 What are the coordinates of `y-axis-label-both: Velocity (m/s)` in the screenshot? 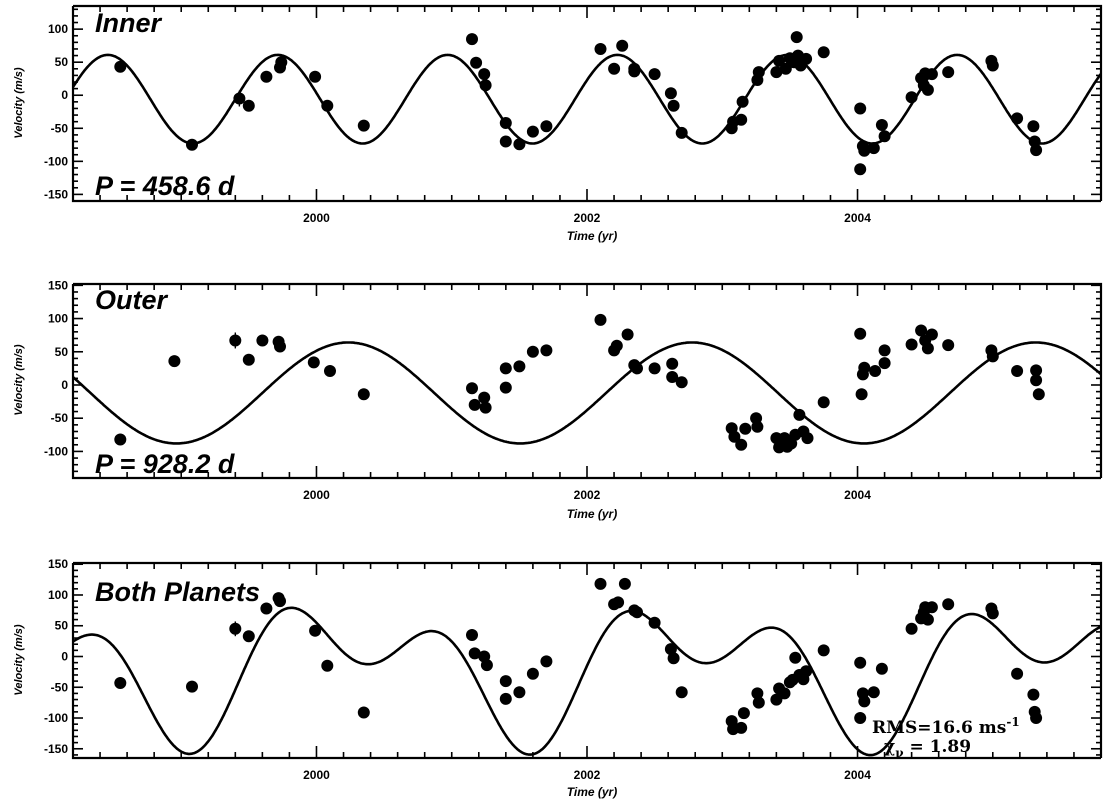 It's located at (19, 659).